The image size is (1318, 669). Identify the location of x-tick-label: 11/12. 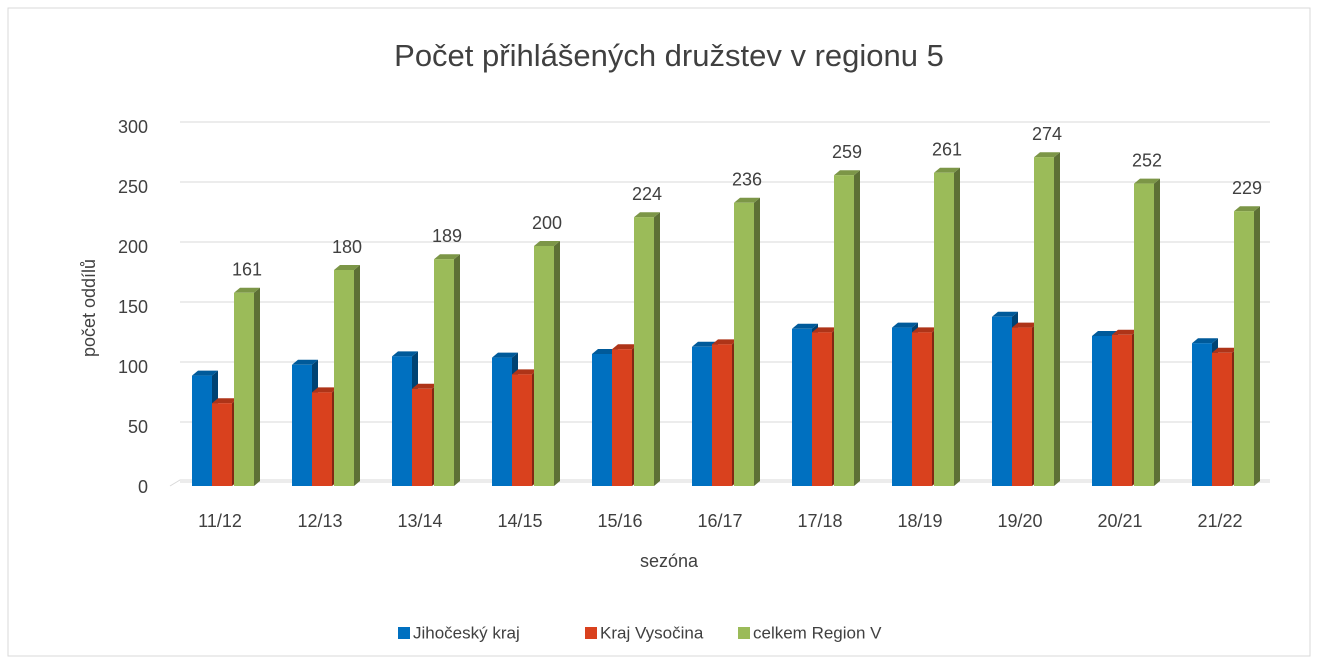
(220, 521).